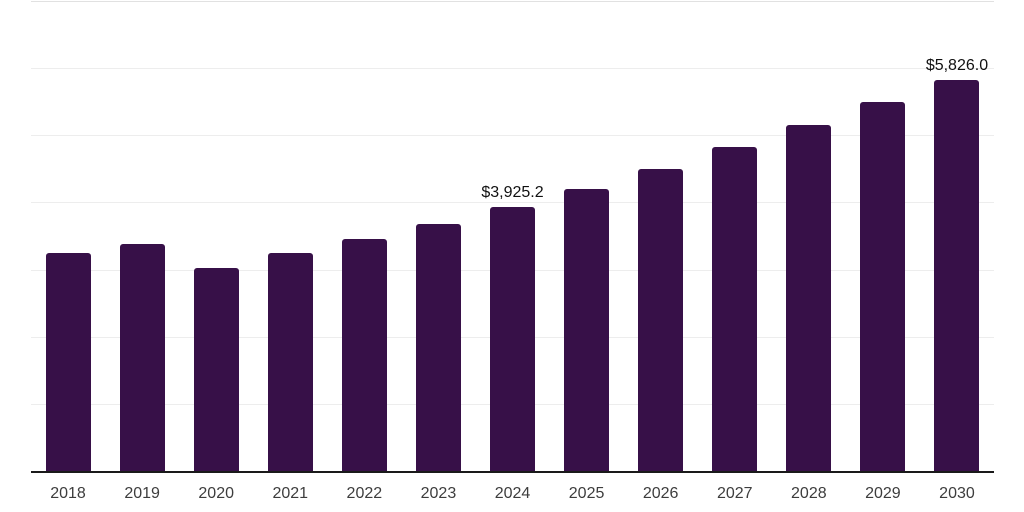  I want to click on x-axis-label-2029: 2029, so click(883, 493).